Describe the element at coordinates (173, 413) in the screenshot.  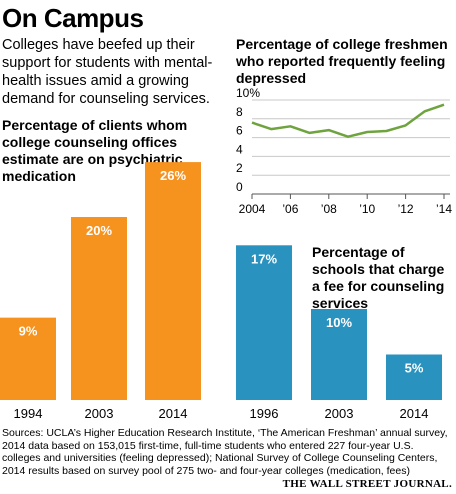
I see `medication-category-label-2014: 2014` at that location.